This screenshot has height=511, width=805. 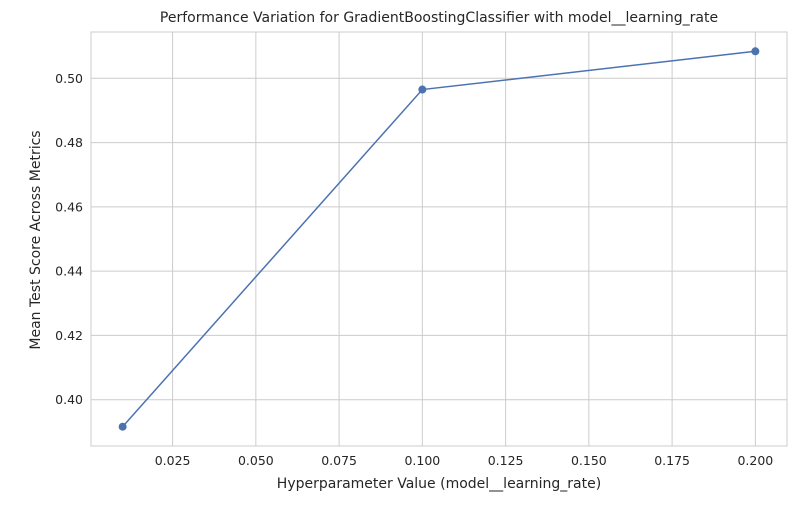 What do you see at coordinates (339, 460) in the screenshot?
I see `x-tick-label: 0.075` at bounding box center [339, 460].